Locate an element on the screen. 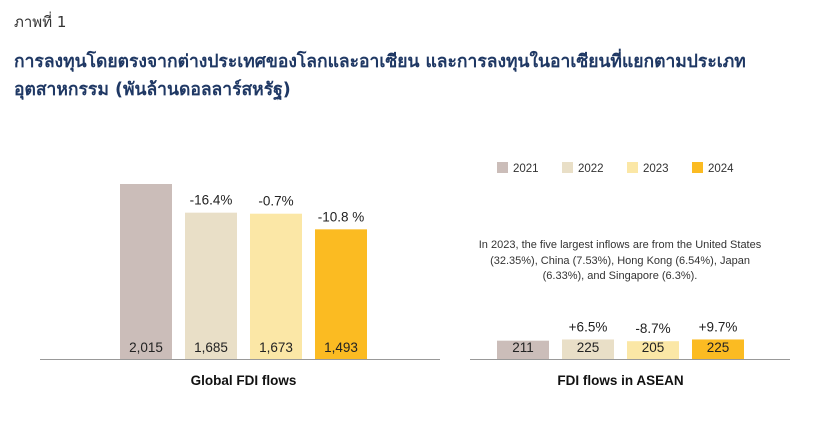 This screenshot has height=423, width=840. bar-change-label: -0.7% is located at coordinates (275, 201).